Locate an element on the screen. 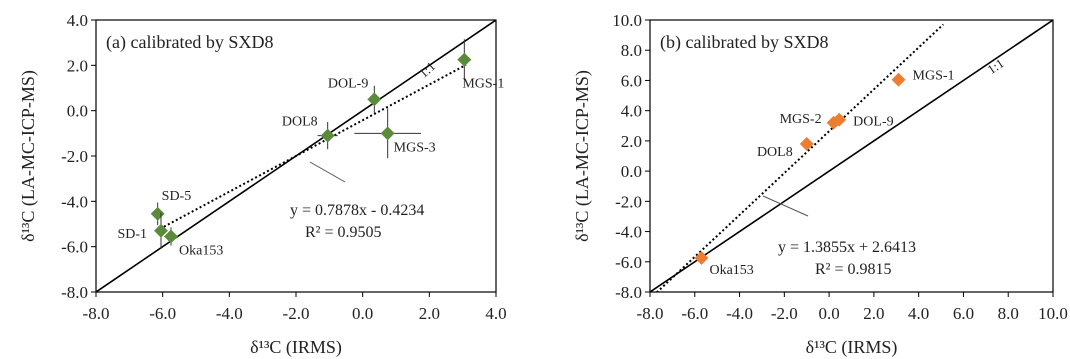 Image resolution: width=1070 pixels, height=359 pixels. regression-equation: y = 1.3855x + 2.6413 is located at coordinates (847, 247).